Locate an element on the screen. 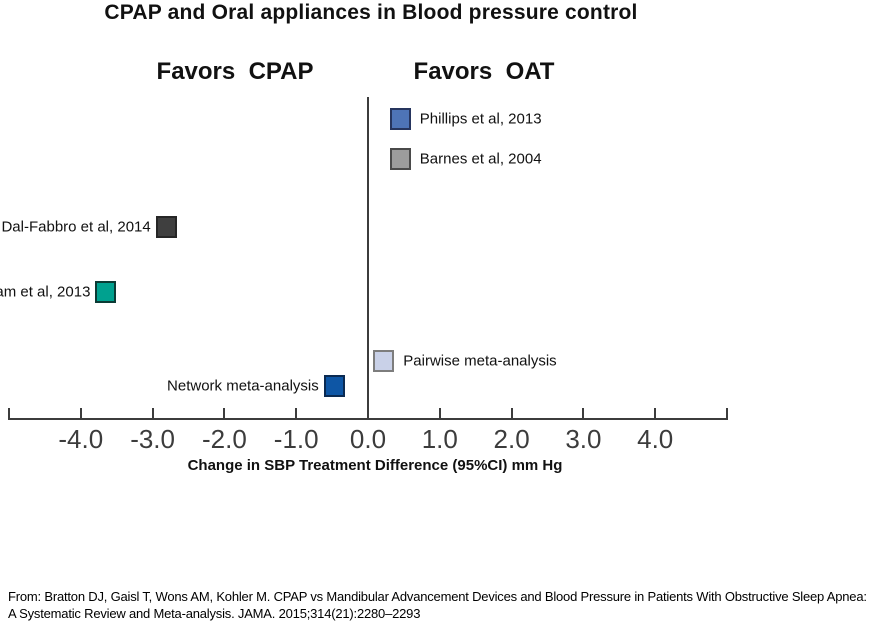 The width and height of the screenshot is (894, 624). data-point-label: Network meta-analysis is located at coordinates (243, 386).